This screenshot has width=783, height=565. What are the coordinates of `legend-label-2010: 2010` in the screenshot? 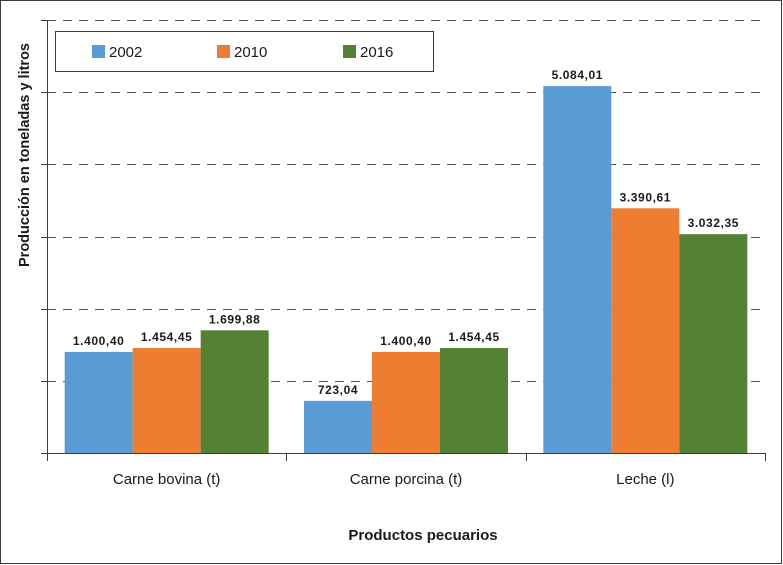 It's located at (250, 52).